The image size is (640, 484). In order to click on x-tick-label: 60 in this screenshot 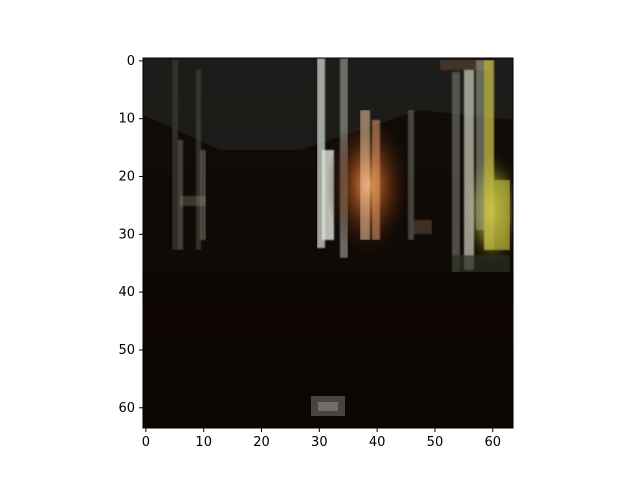, I will do `click(492, 442)`.